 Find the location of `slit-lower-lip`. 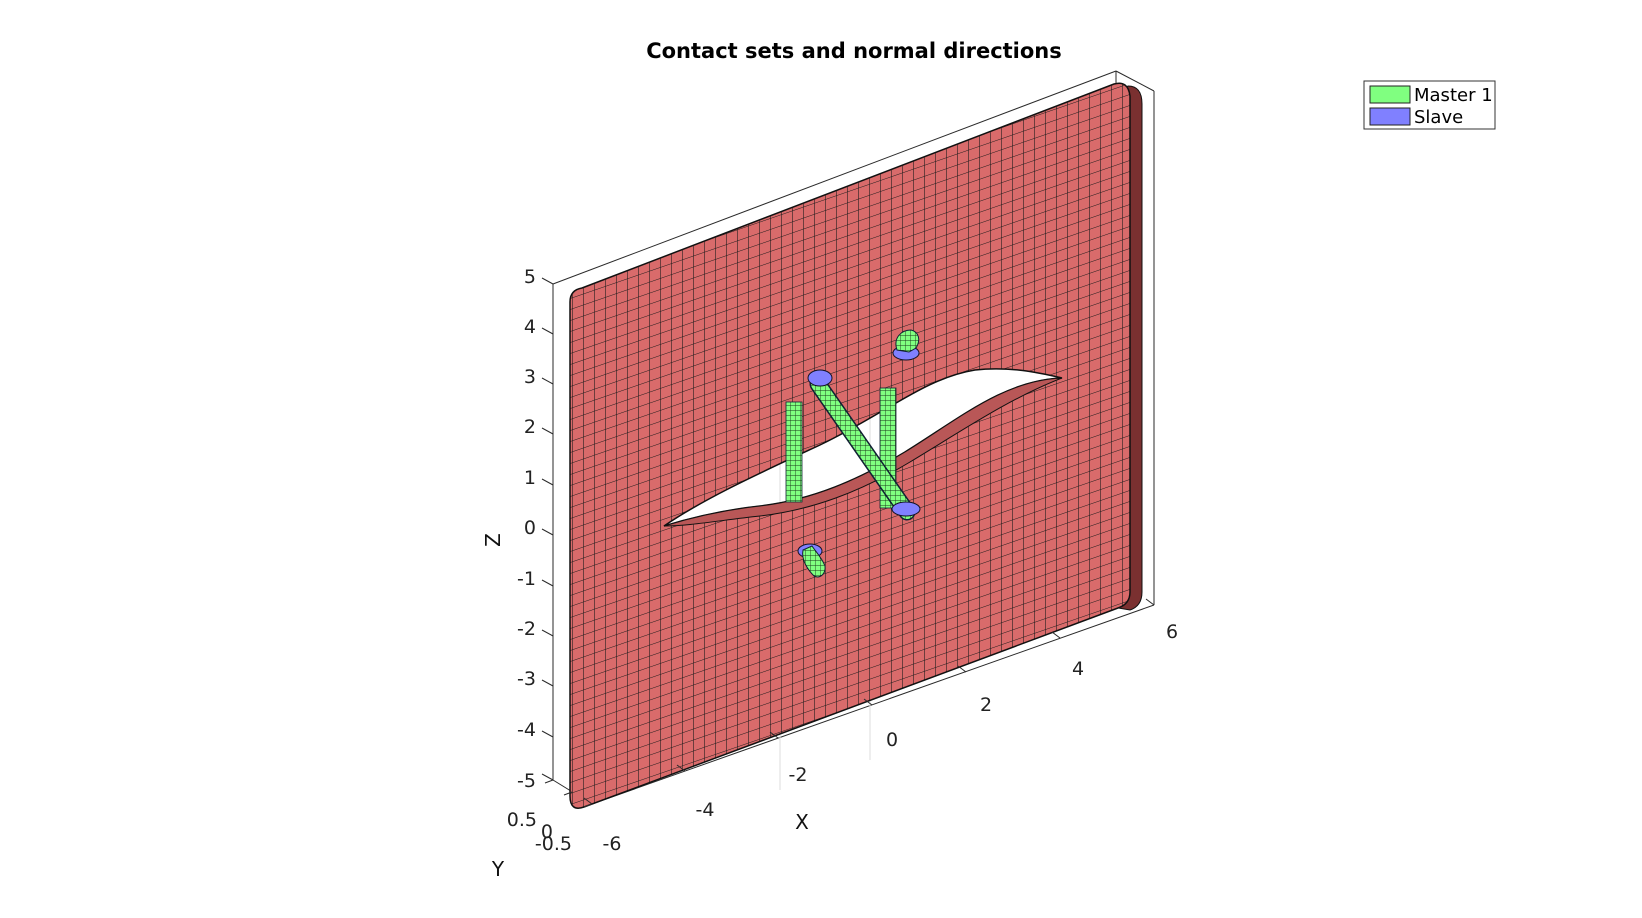

slit-lower-lip is located at coordinates (863, 452).